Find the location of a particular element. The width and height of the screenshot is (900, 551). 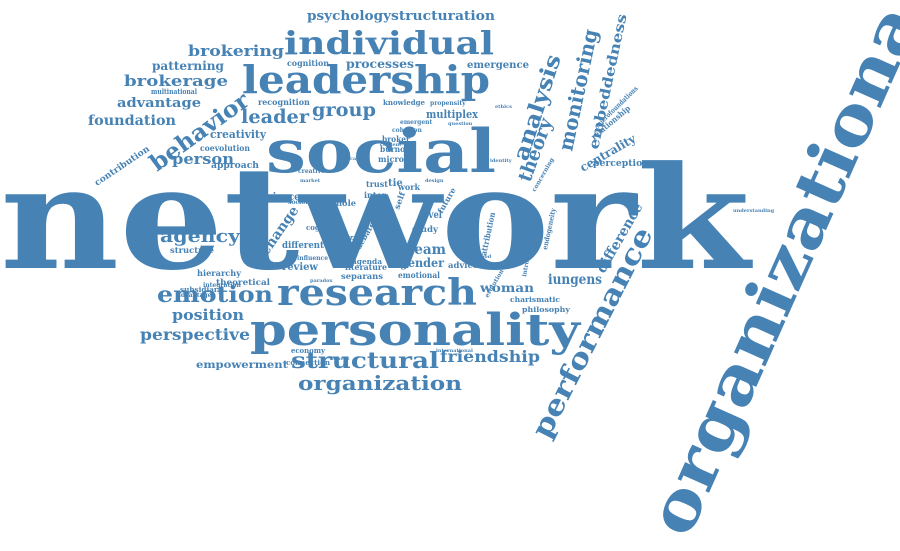

word-creative: creative is located at coordinates (311, 171).